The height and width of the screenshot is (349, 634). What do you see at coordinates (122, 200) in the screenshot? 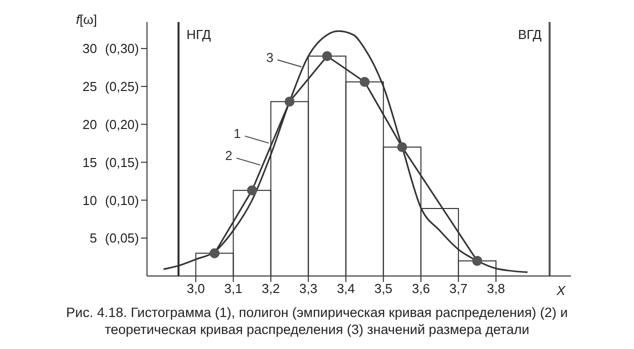
I see `y2-tick-label: (0,10)` at bounding box center [122, 200].